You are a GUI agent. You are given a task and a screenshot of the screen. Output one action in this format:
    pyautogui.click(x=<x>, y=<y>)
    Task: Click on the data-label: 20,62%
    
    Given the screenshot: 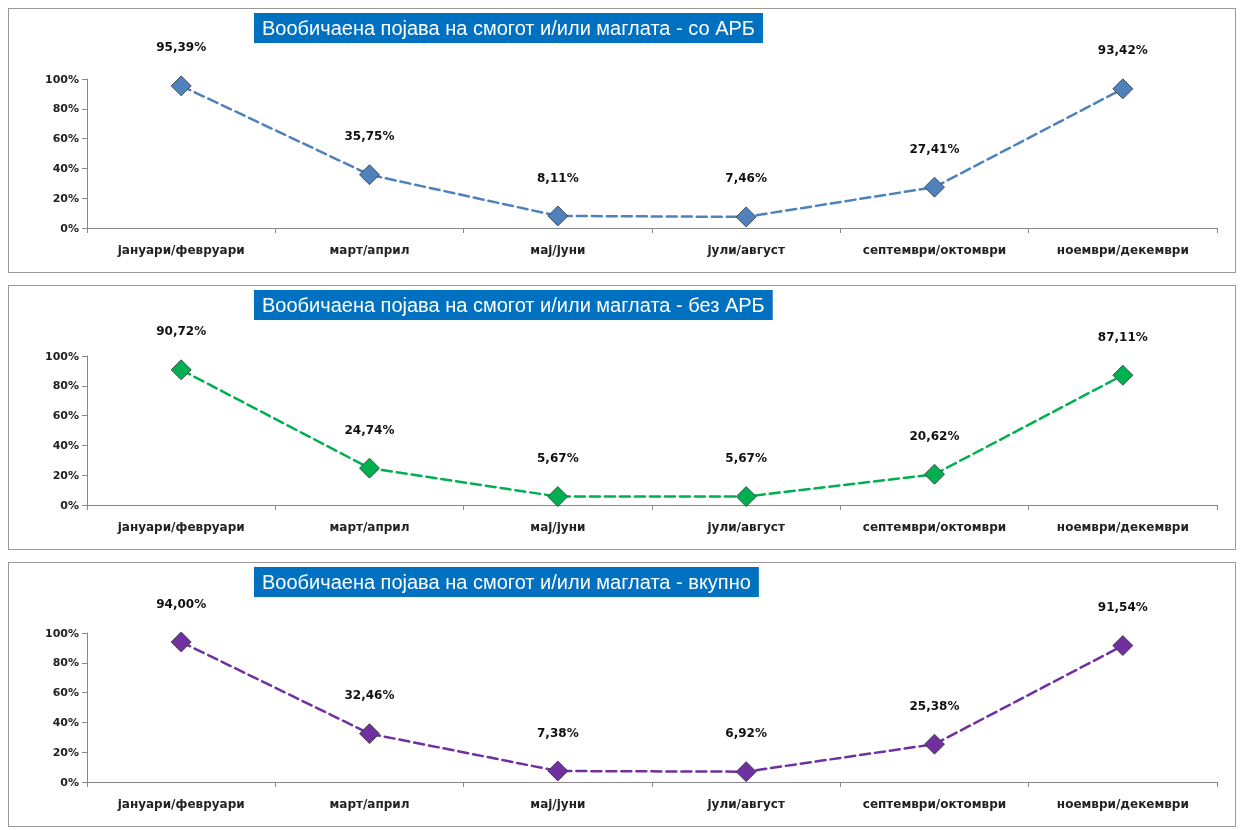 What is the action you would take?
    pyautogui.click(x=934, y=435)
    